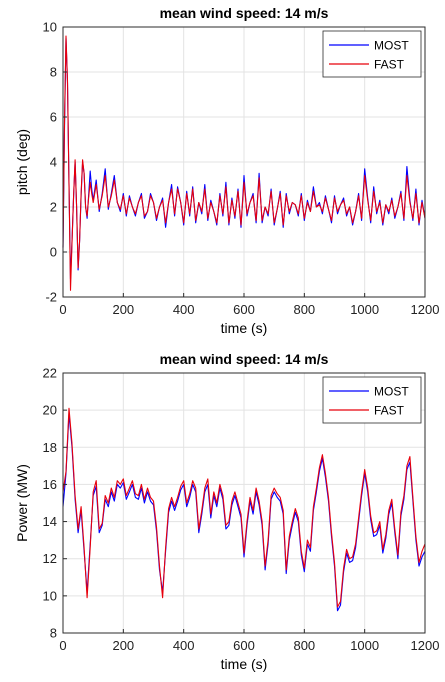 Image resolution: width=445 pixels, height=682 pixels. I want to click on y-tick-label: 12, so click(50, 558).